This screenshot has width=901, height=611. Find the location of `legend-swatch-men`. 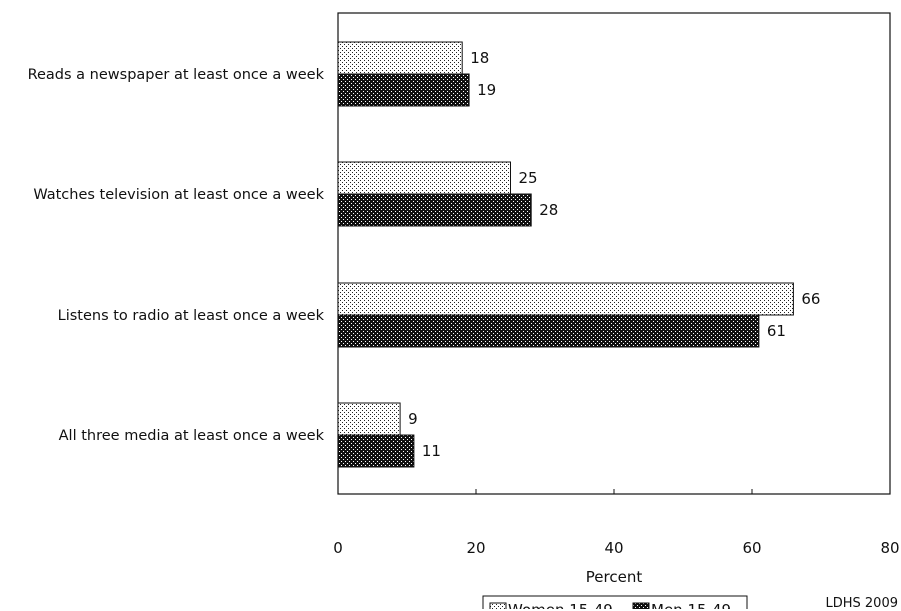

legend-swatch-men is located at coordinates (641, 605).